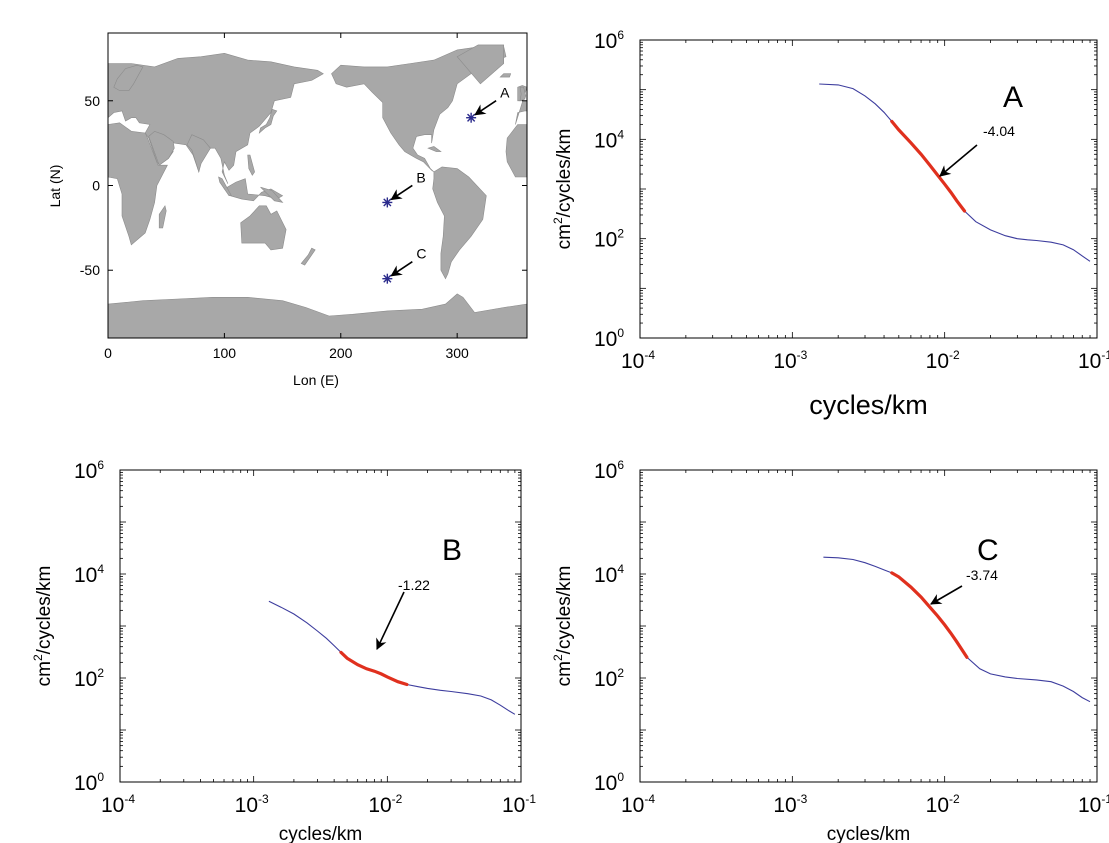 Image resolution: width=1109 pixels, height=843 pixels. I want to click on panel-letter: B, so click(452, 550).